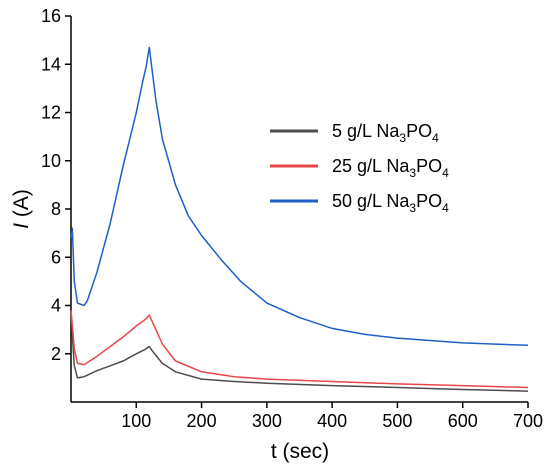  What do you see at coordinates (56, 209) in the screenshot?
I see `y-tick-label: 8` at bounding box center [56, 209].